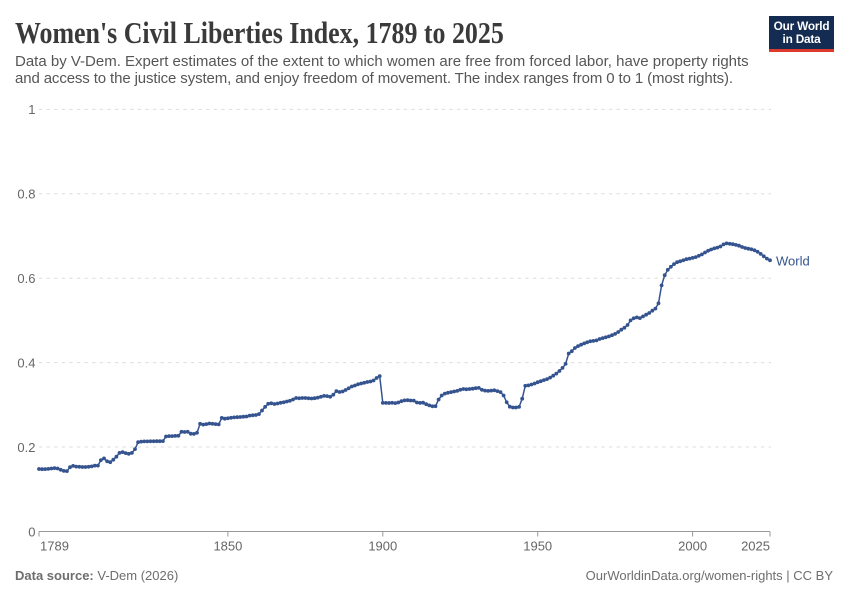 The height and width of the screenshot is (600, 850). I want to click on svg-text: 0, so click(31, 531).